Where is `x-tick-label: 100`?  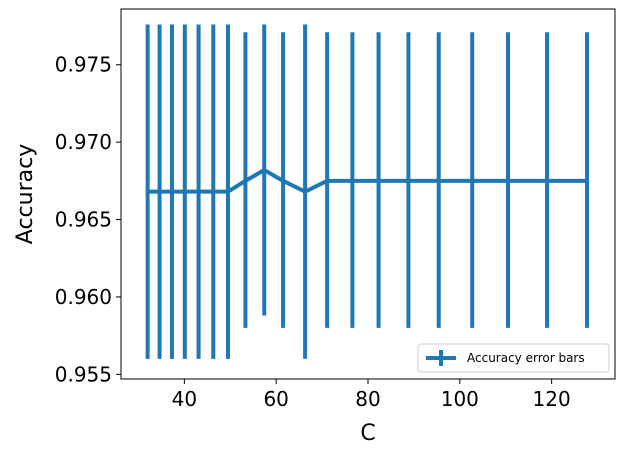
x-tick-label: 100 is located at coordinates (460, 399).